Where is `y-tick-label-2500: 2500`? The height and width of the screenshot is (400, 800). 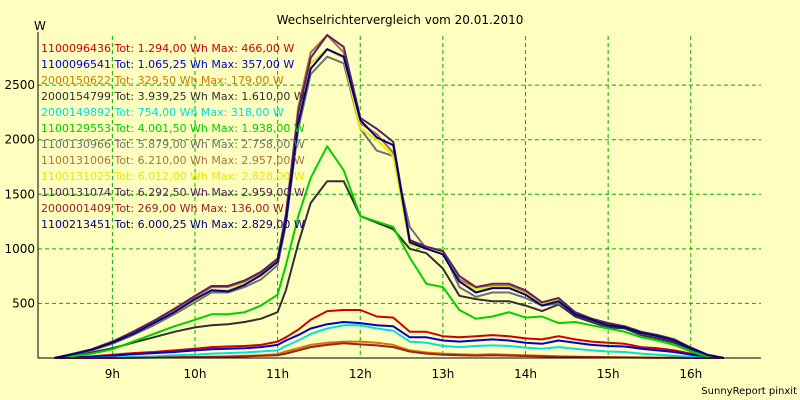 y-tick-label-2500: 2500 is located at coordinates (19, 85).